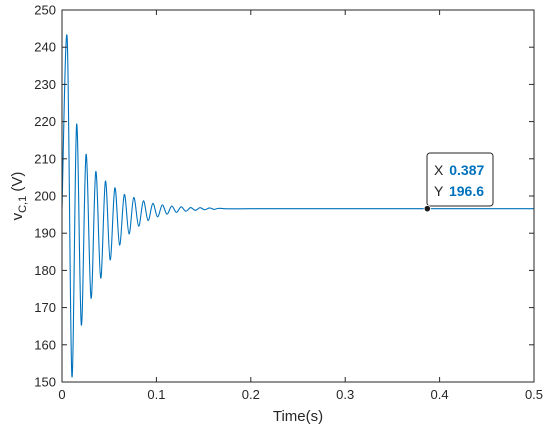  I want to click on x-tick-label: 0, so click(61, 394).